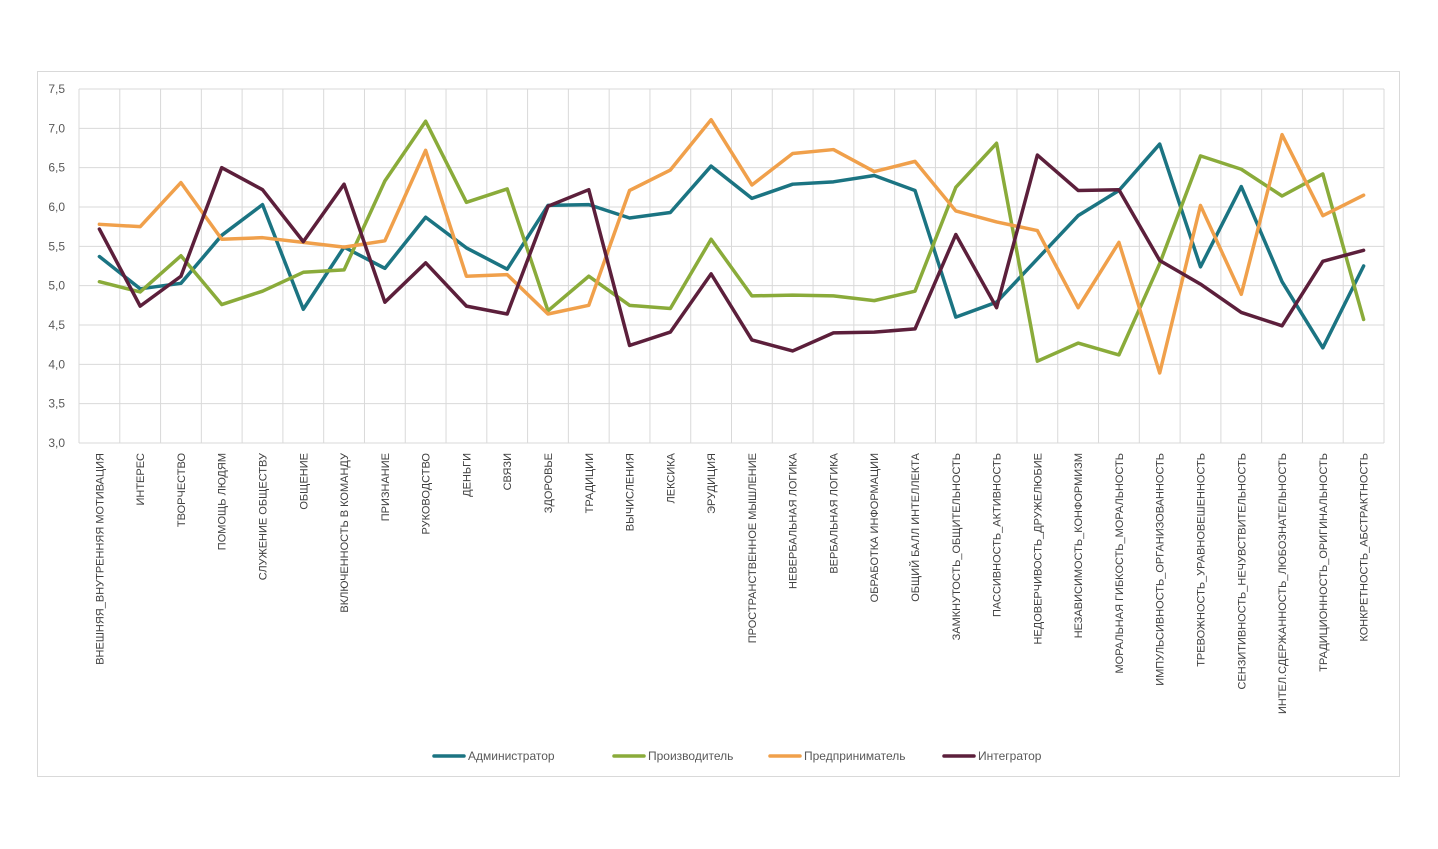 The width and height of the screenshot is (1438, 849). I want to click on x-tick-label: ЭРУДИЦИЯ, so click(712, 483).